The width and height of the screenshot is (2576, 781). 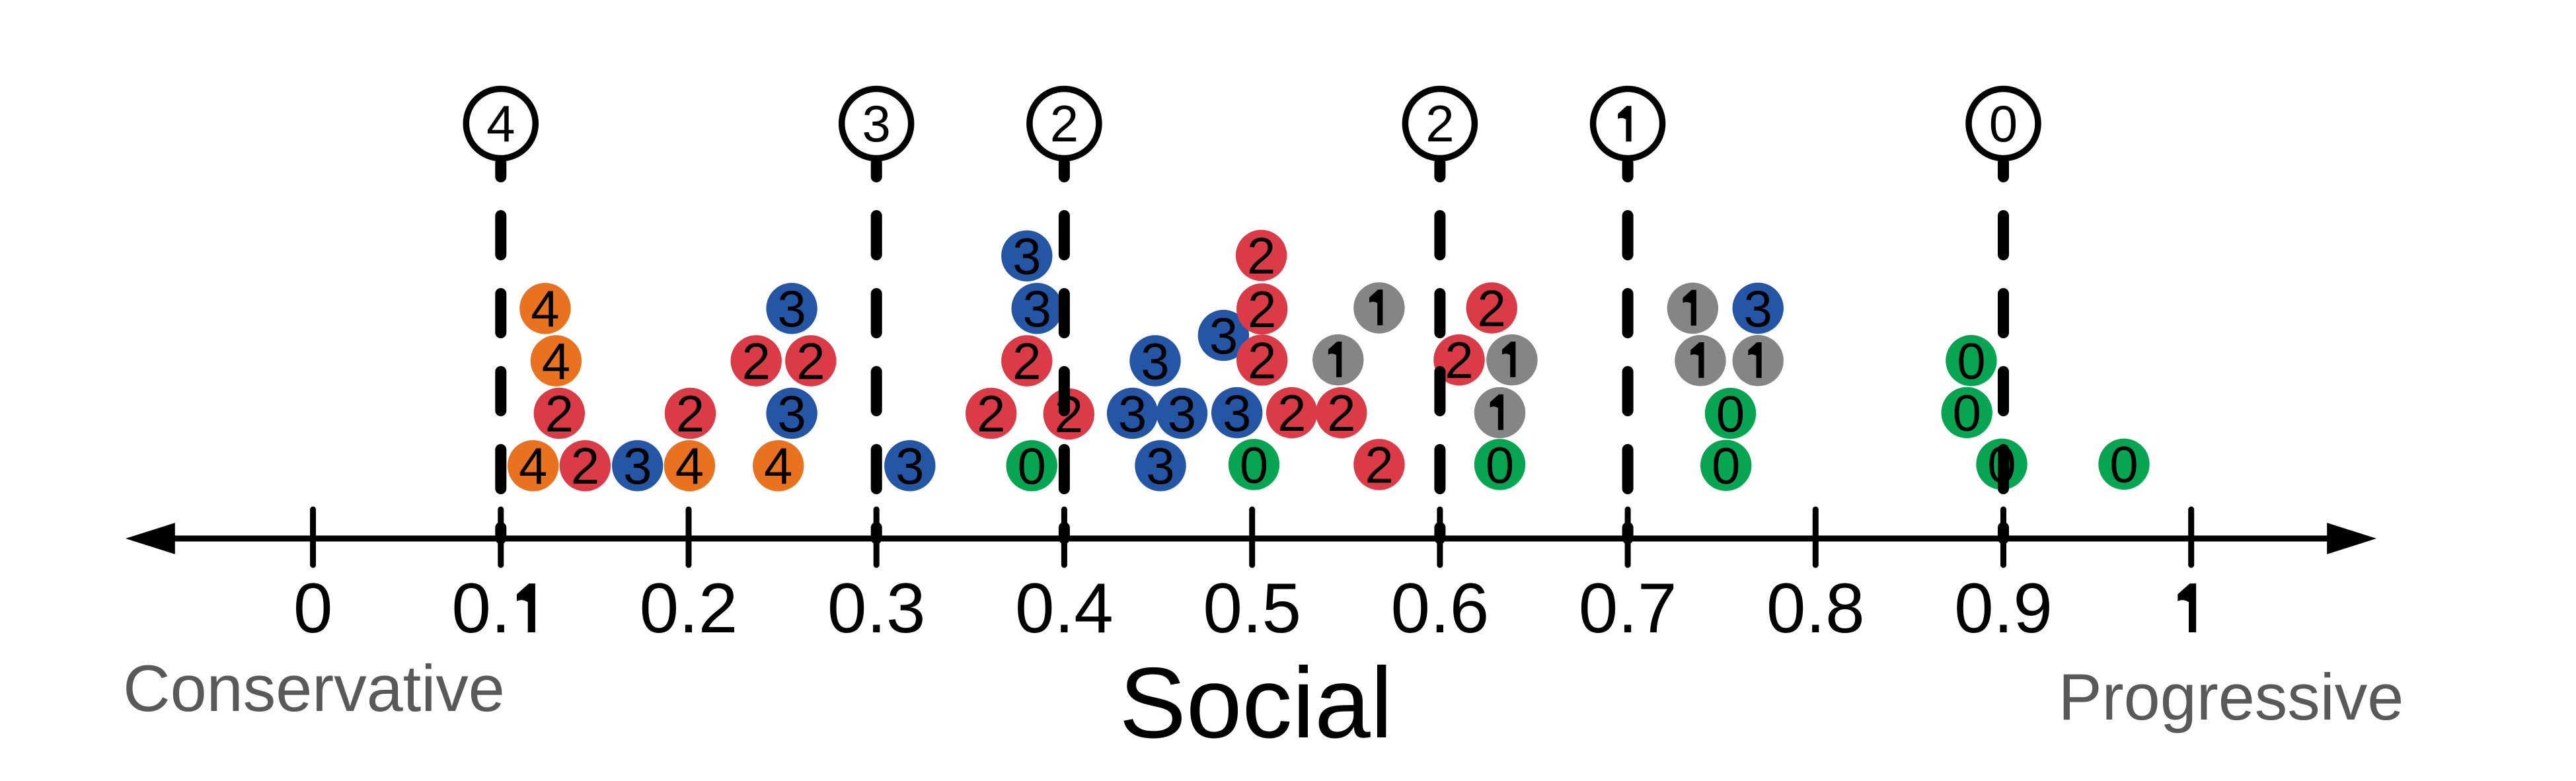 I want to click on svg-text: 0.9, so click(x=2004, y=608).